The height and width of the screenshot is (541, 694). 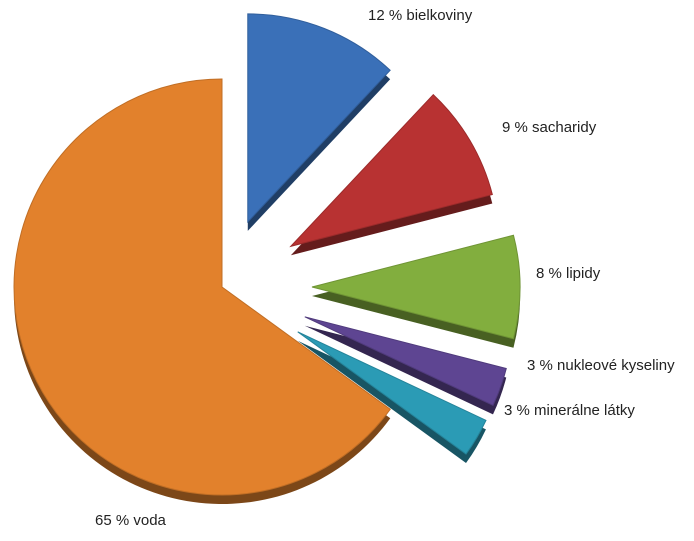 What do you see at coordinates (416, 287) in the screenshot?
I see `slice-lipidy` at bounding box center [416, 287].